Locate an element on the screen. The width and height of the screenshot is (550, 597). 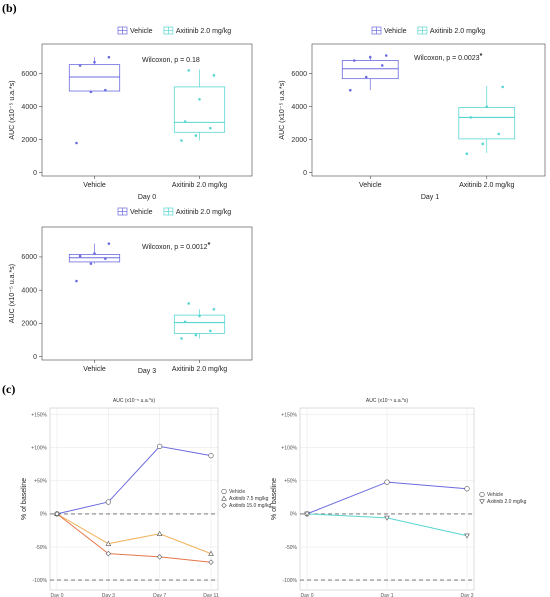
x-tick-label: Day 7 is located at coordinates (159, 595).